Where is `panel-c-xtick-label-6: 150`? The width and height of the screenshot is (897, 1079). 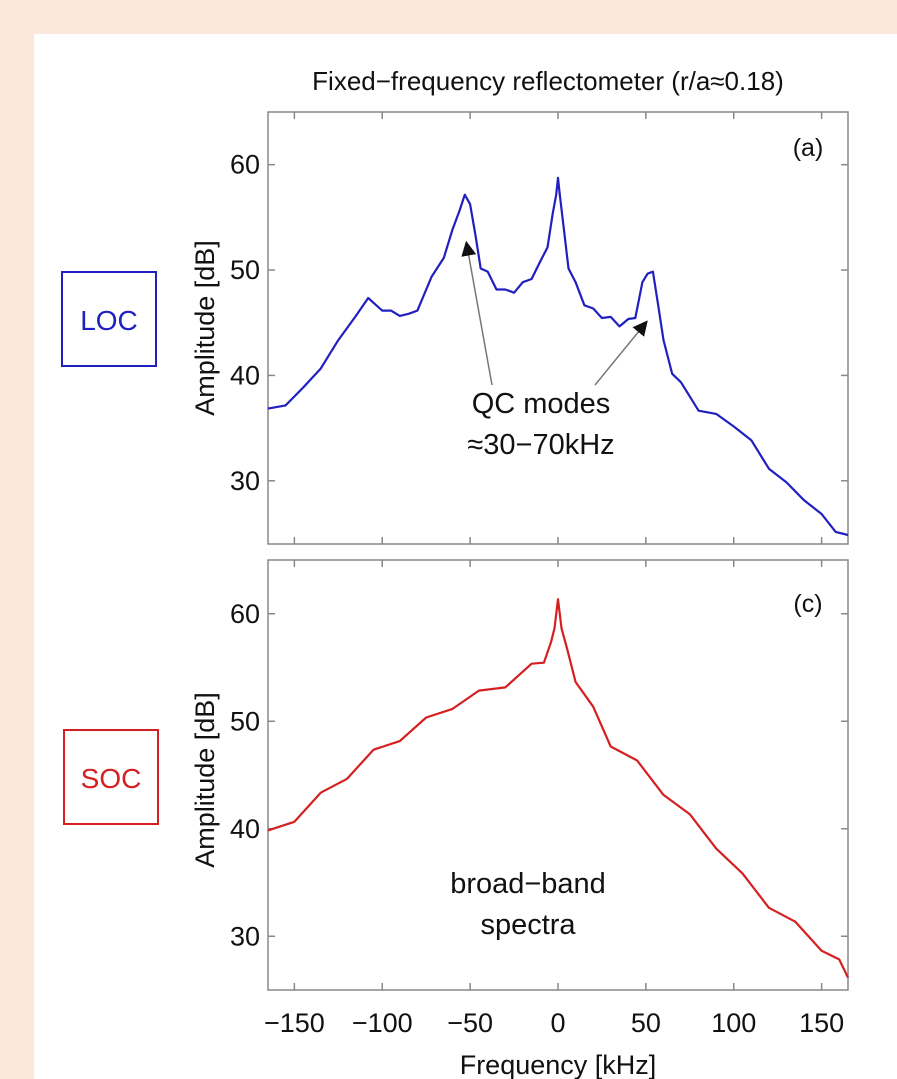
panel-c-xtick-label-6: 150 is located at coordinates (821, 1023).